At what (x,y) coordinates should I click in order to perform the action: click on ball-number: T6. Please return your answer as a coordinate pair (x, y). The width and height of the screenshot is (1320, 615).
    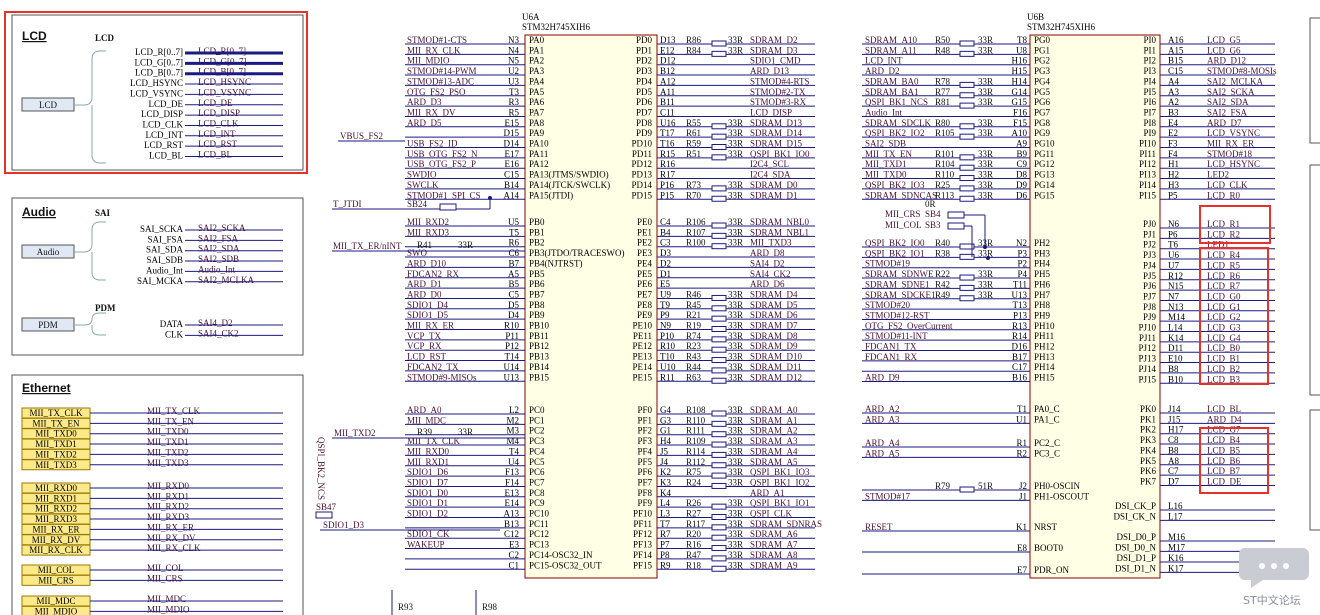
    Looking at the image, I should click on (1173, 245).